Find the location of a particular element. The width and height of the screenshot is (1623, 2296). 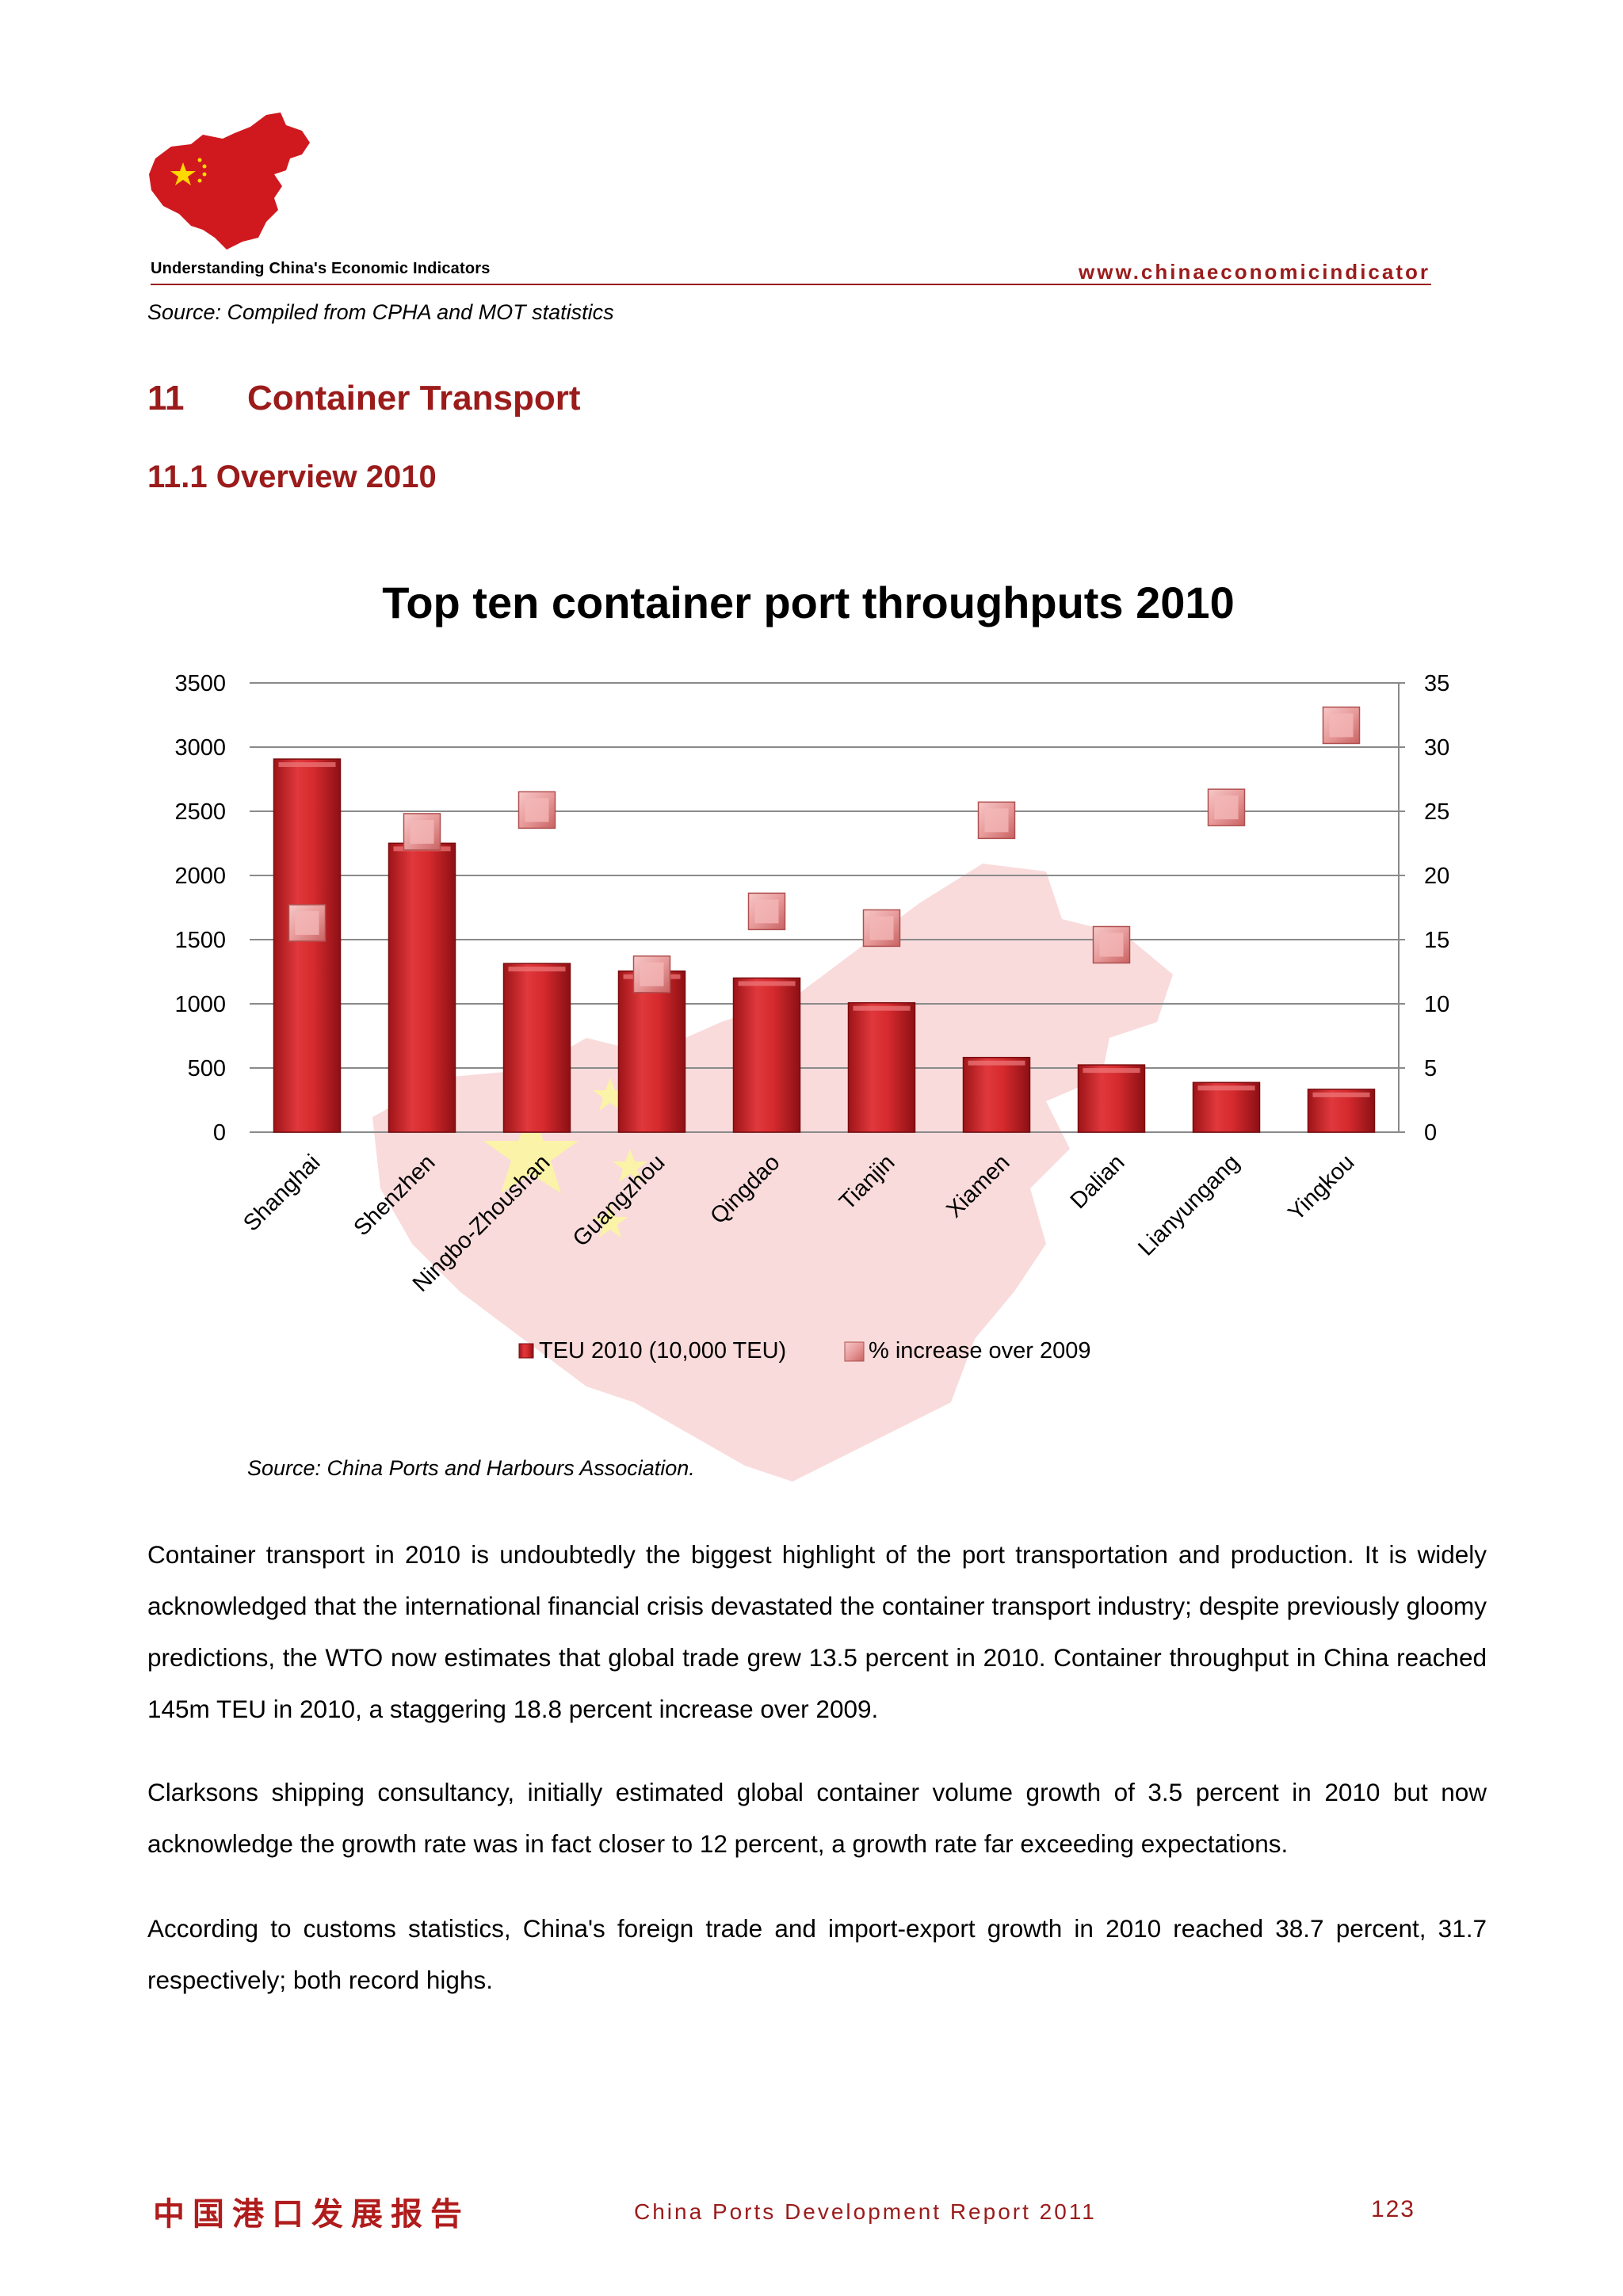

bar-qingdao is located at coordinates (767, 1055).